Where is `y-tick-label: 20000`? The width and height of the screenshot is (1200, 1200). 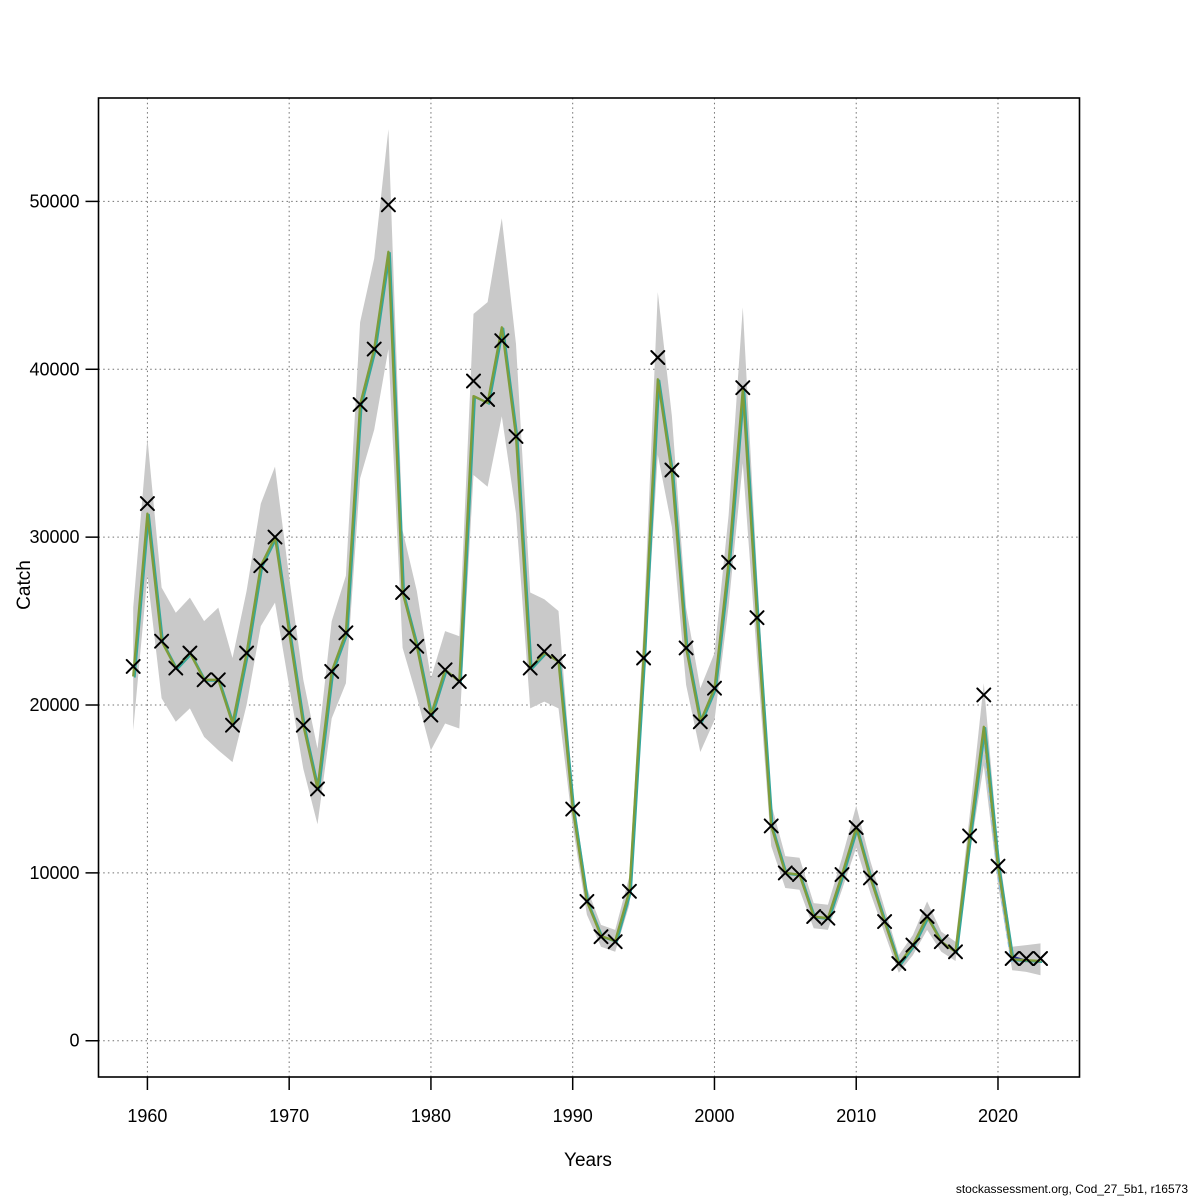
y-tick-label: 20000 is located at coordinates (54, 705).